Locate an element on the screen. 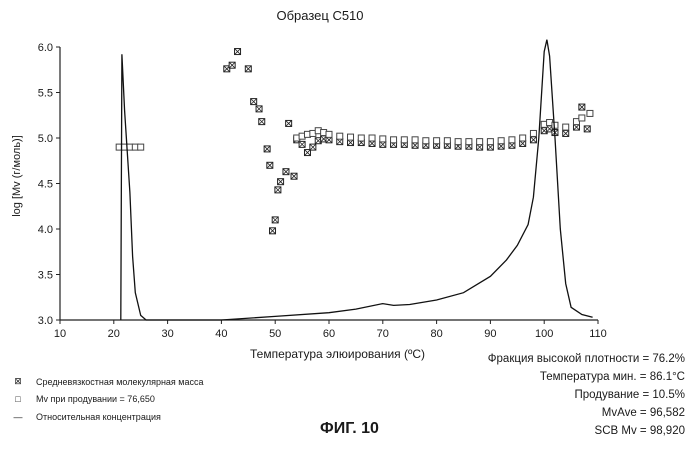 The image size is (699, 468). x-tick-label: 60 is located at coordinates (329, 334).